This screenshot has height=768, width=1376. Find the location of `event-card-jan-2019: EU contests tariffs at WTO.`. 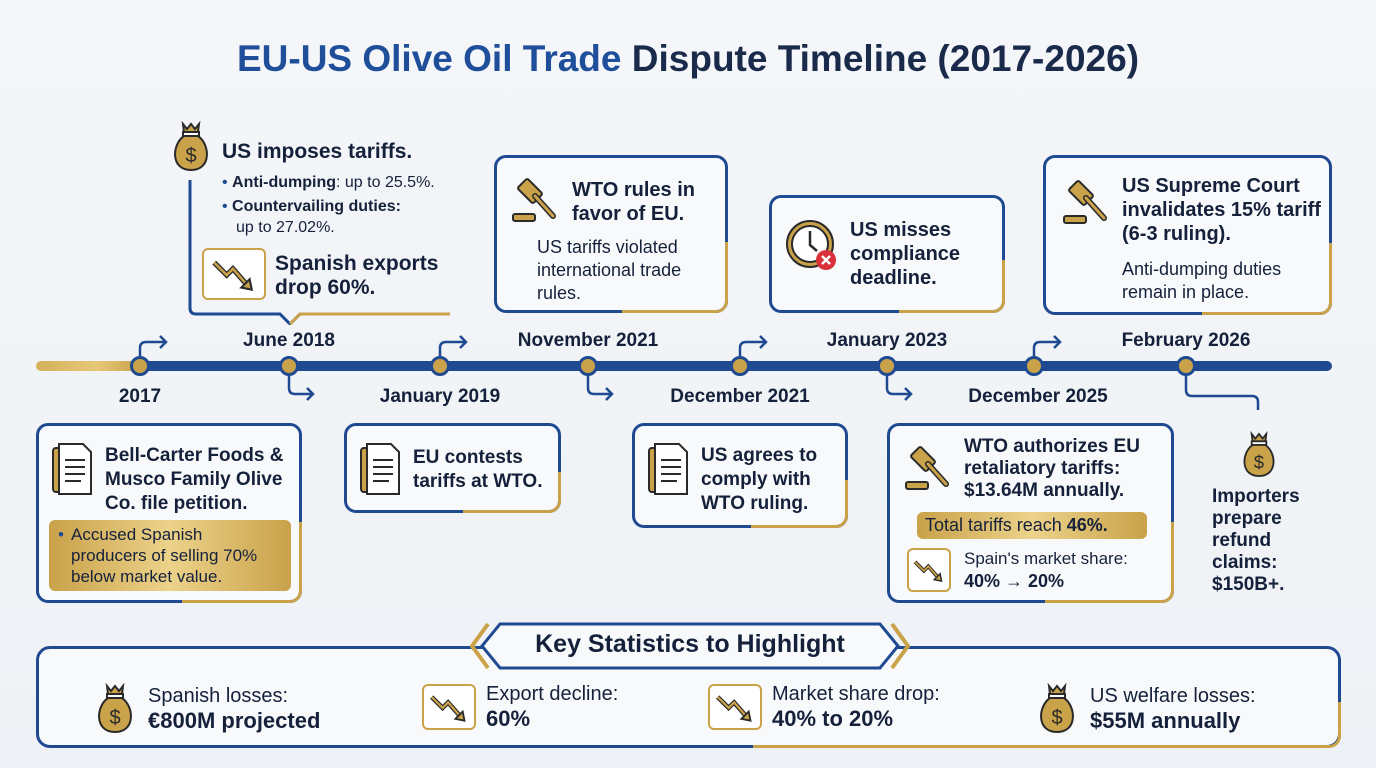

event-card-jan-2019: EU contests tariffs at WTO. is located at coordinates (452, 468).